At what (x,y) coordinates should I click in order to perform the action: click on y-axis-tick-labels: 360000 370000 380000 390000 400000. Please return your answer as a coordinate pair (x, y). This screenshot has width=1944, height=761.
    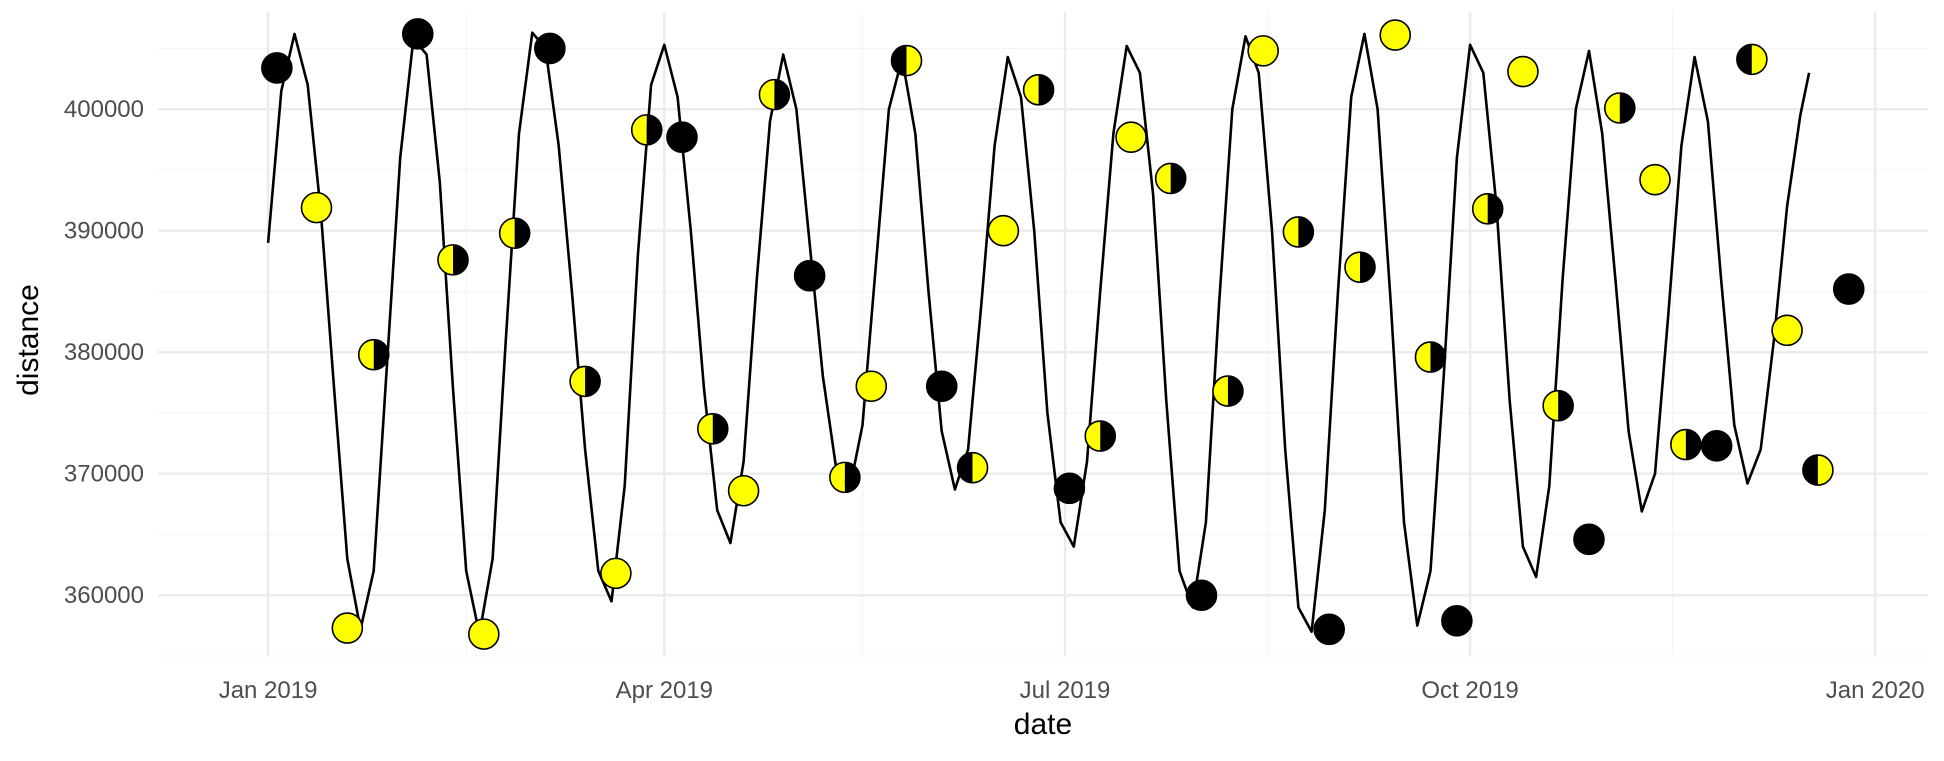
    Looking at the image, I should click on (104, 352).